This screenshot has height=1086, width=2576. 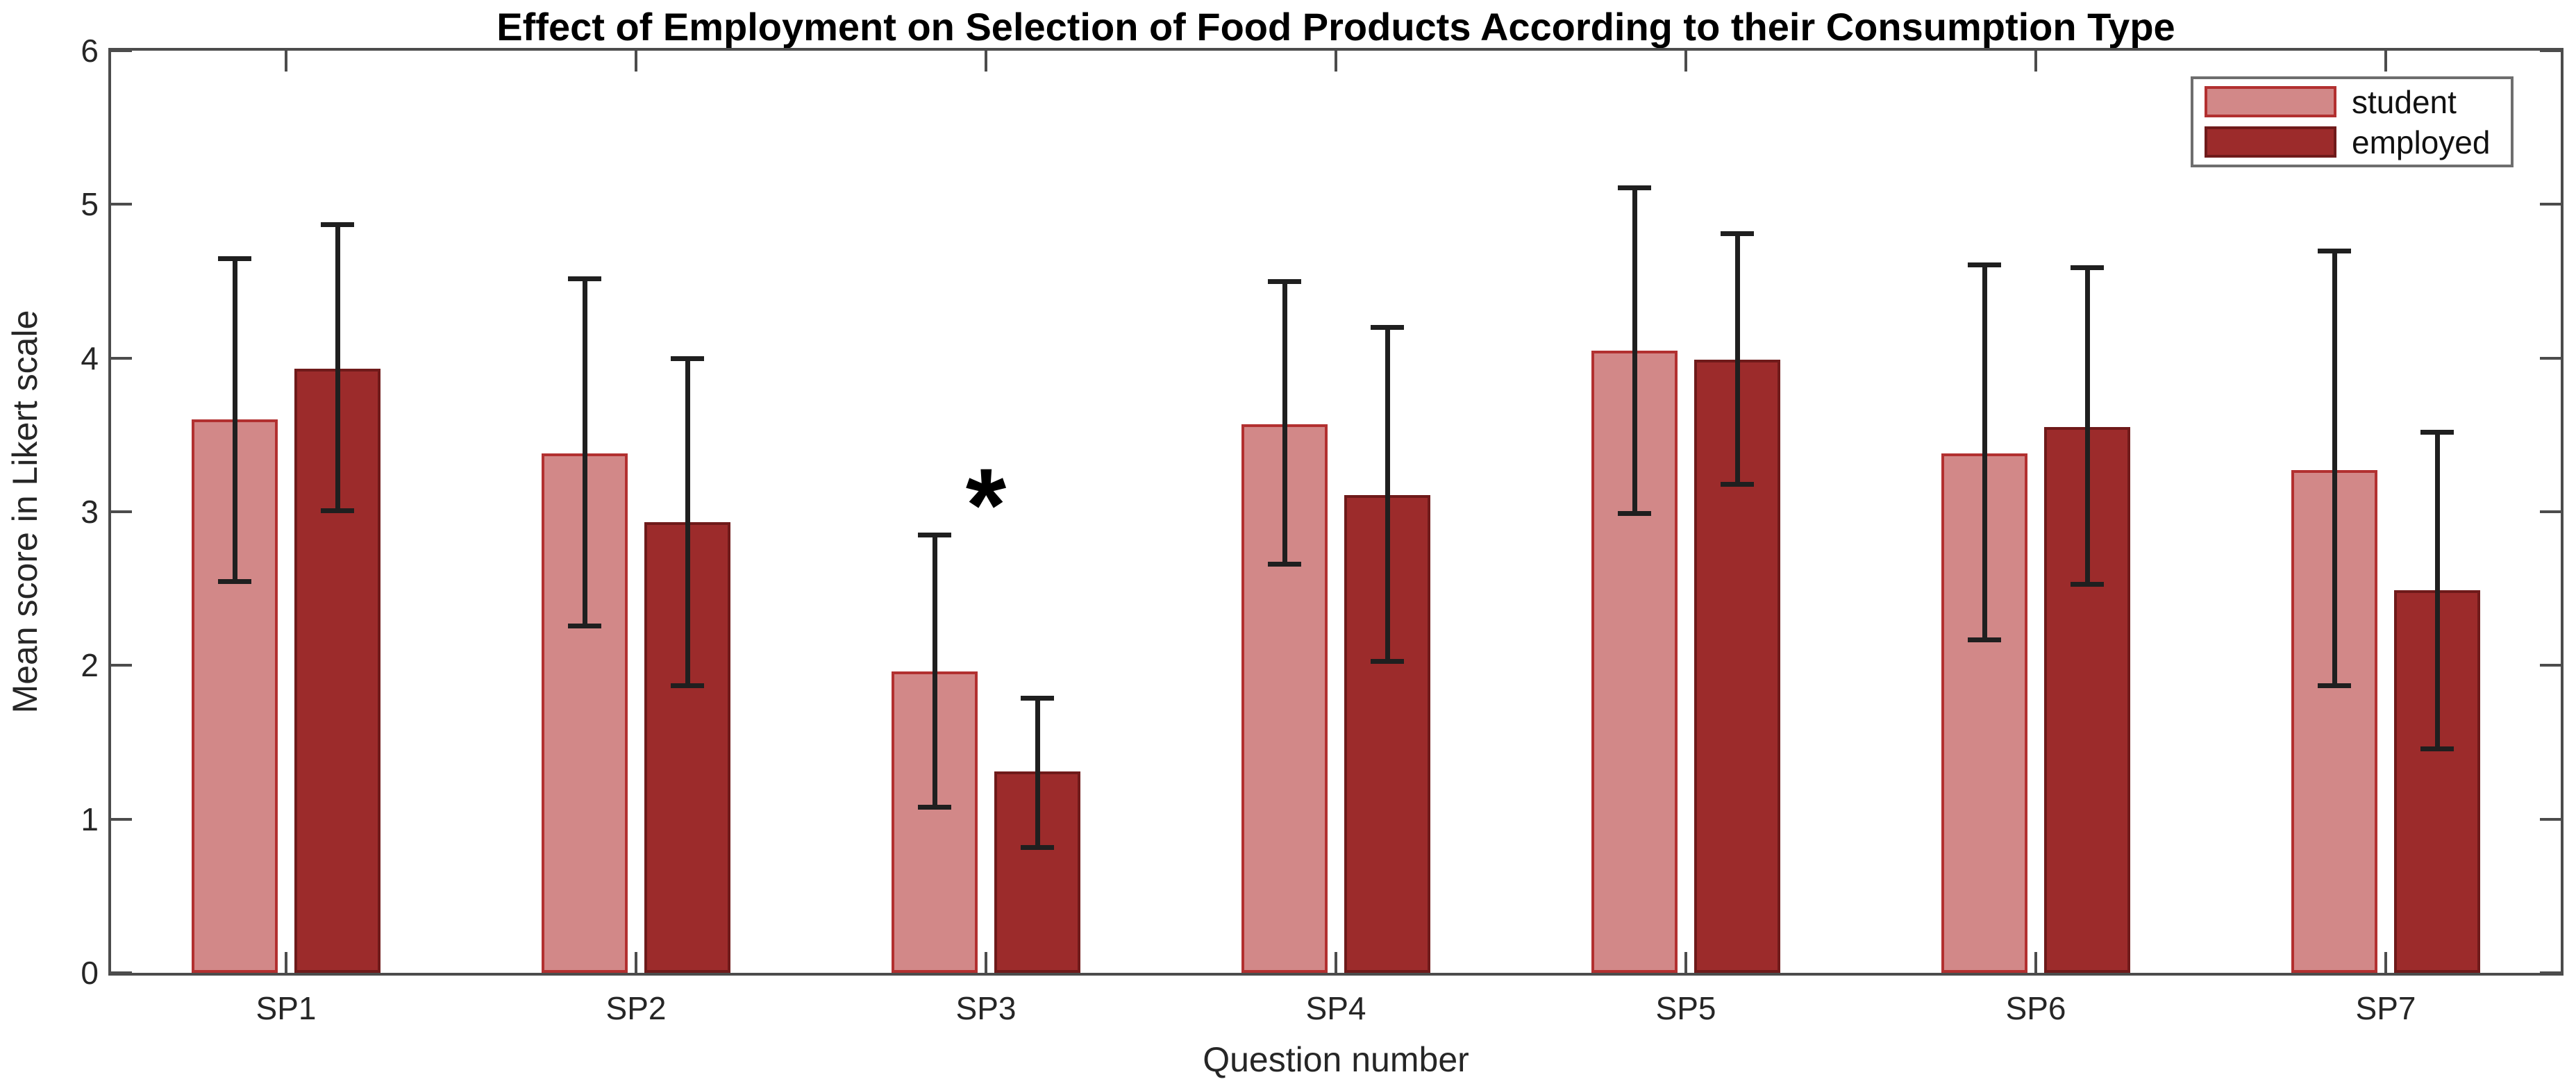 What do you see at coordinates (1984, 452) in the screenshot?
I see `error-bar-student-SP6` at bounding box center [1984, 452].